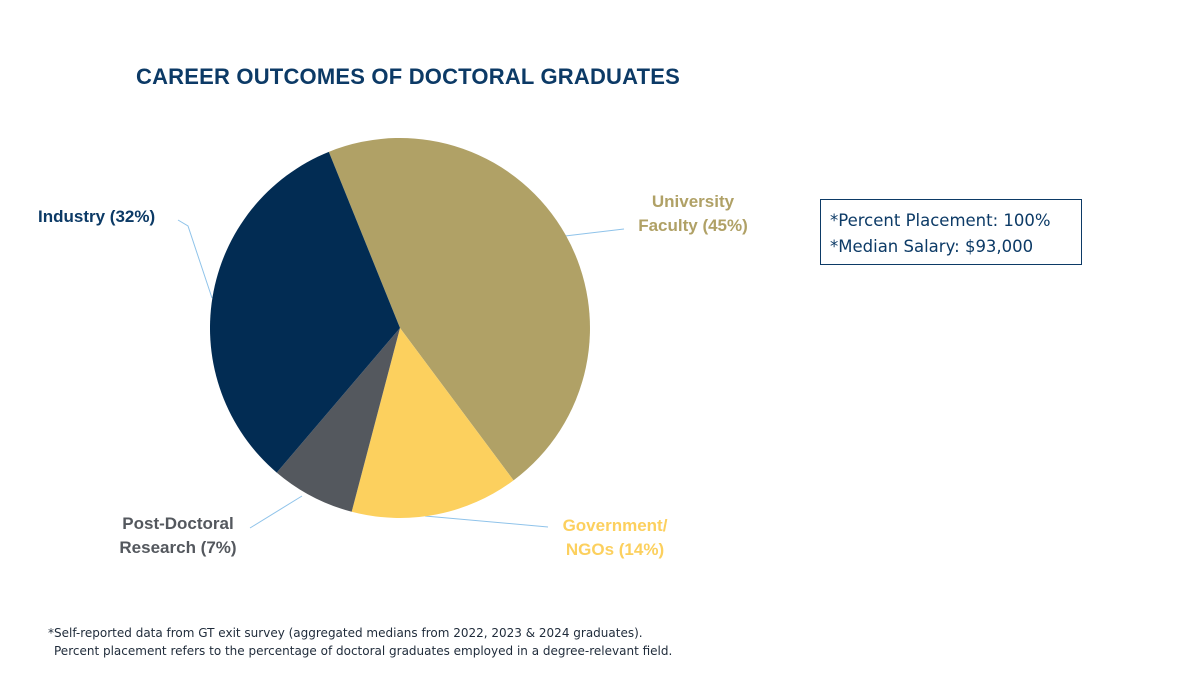 This screenshot has width=1200, height=675. I want to click on label-postdoc-line1: Post-Doctoral, so click(178, 523).